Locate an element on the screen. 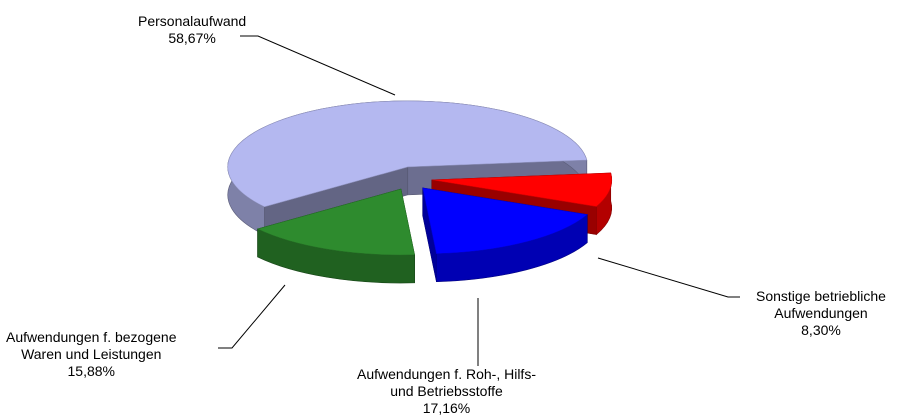 The width and height of the screenshot is (919, 419). pie-slice-roh is located at coordinates (505, 235).